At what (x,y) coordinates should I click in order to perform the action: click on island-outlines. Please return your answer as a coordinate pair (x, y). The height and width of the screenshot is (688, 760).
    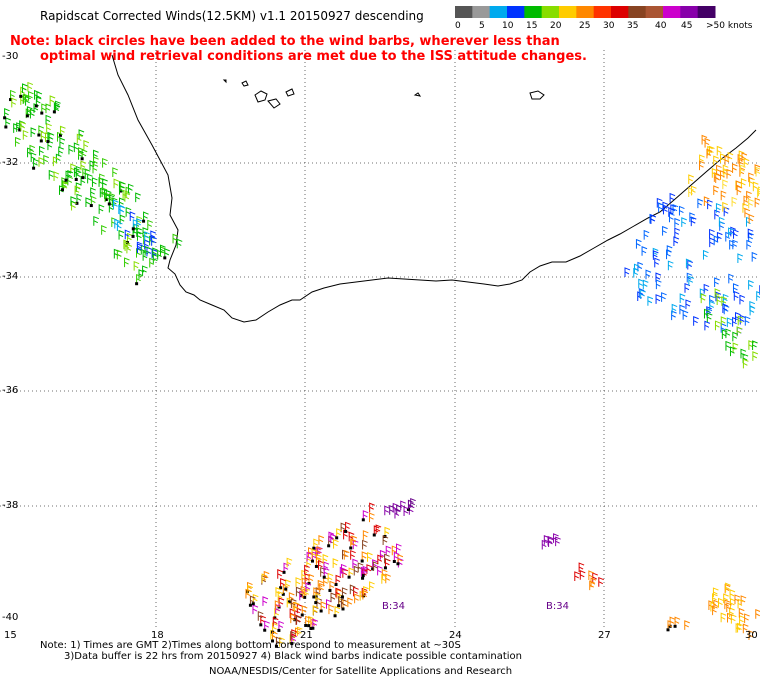
    Looking at the image, I should click on (383, 94).